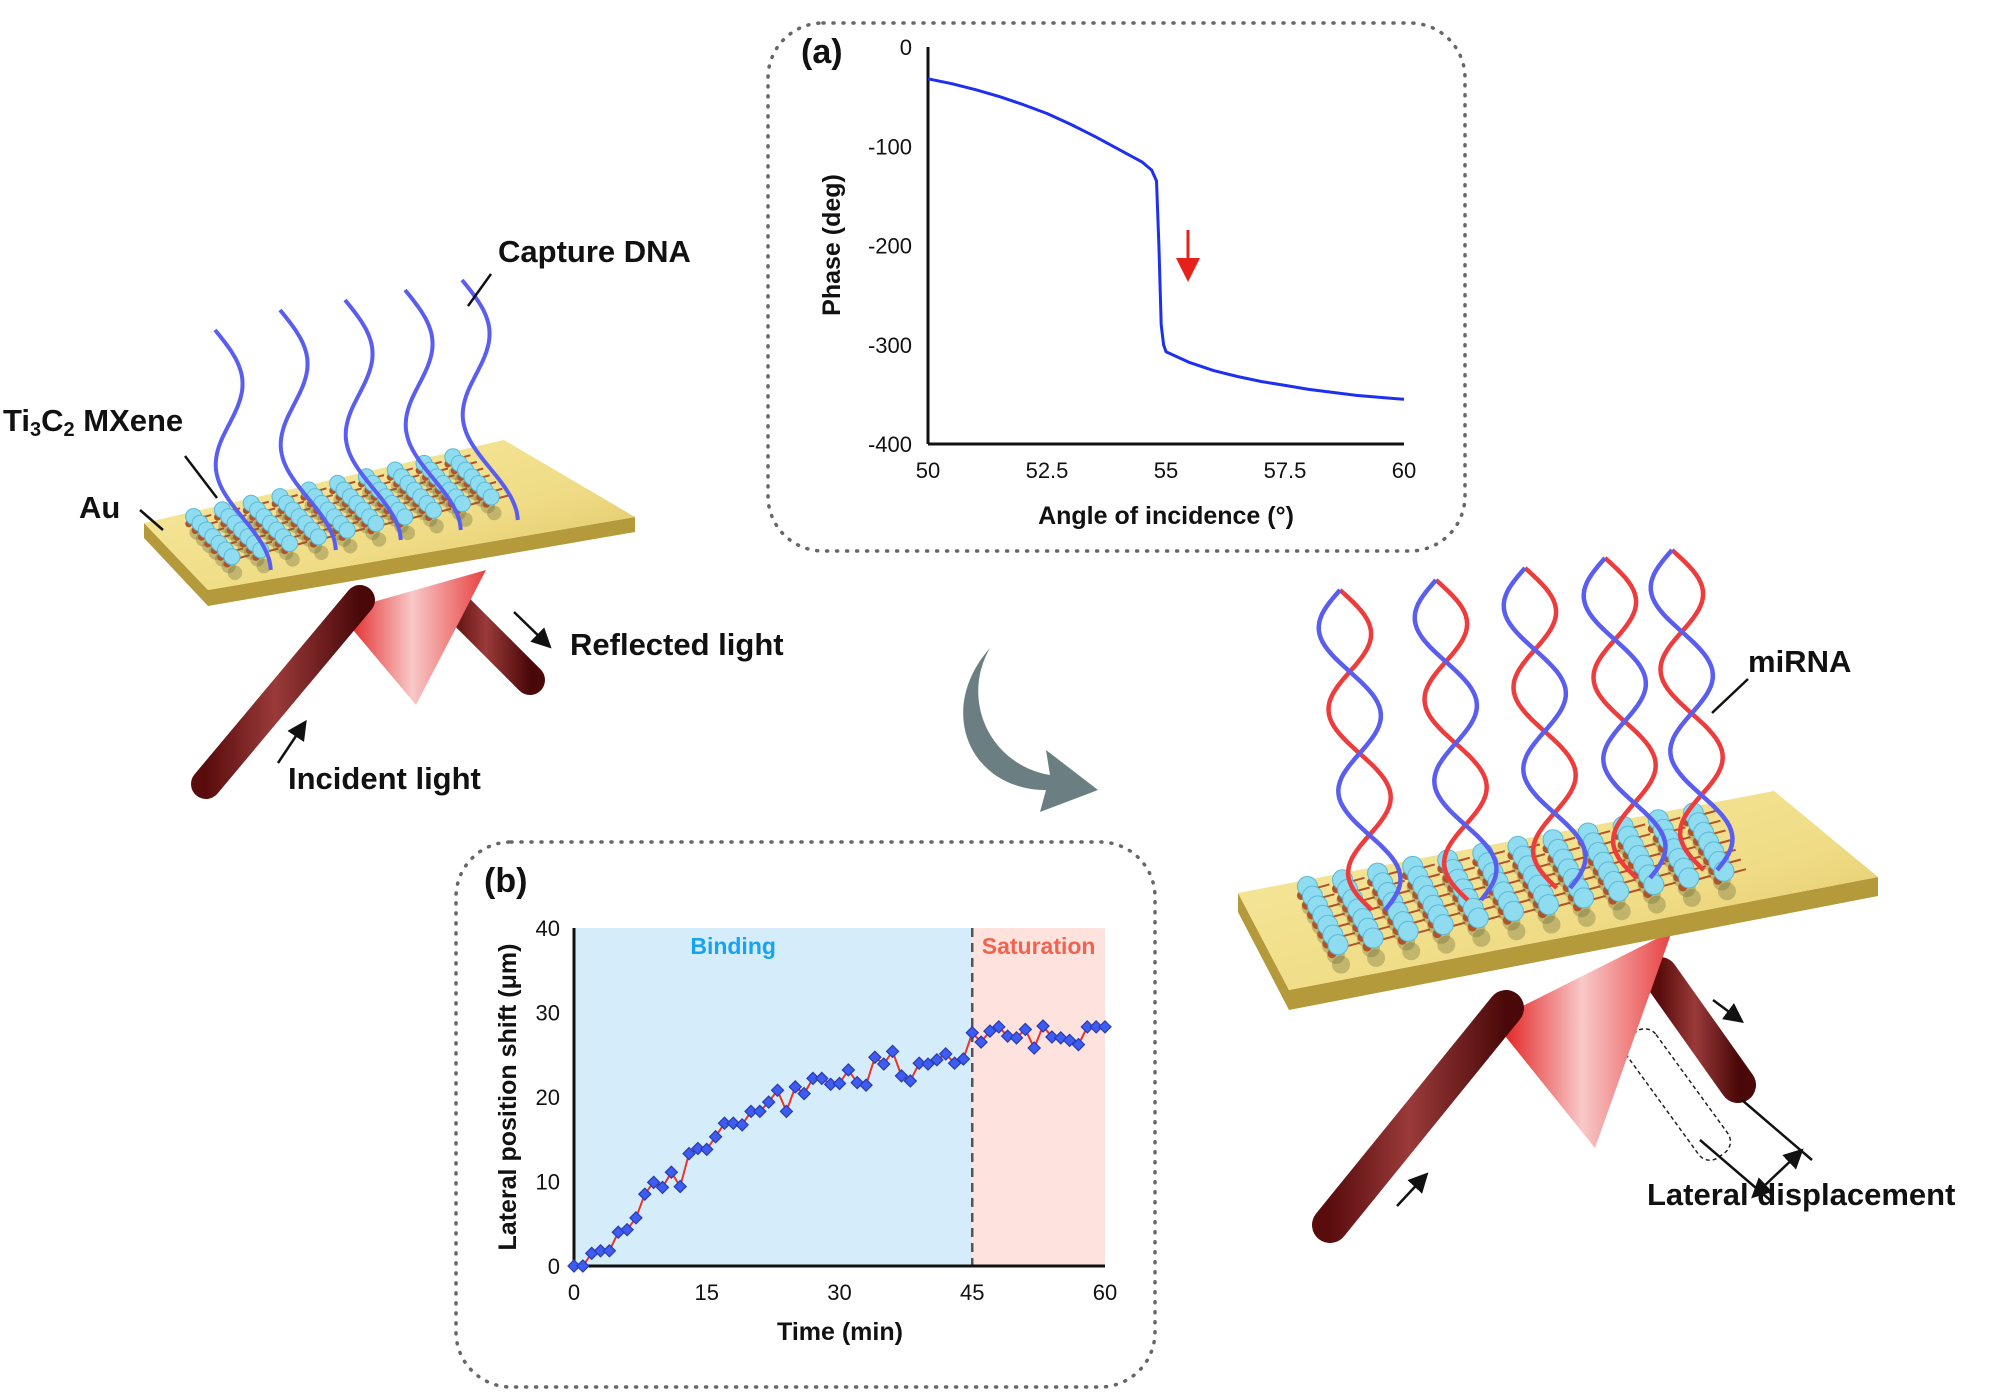  Describe the element at coordinates (832, 245) in the screenshot. I see `y-axis-title: Phase (deg)` at that location.